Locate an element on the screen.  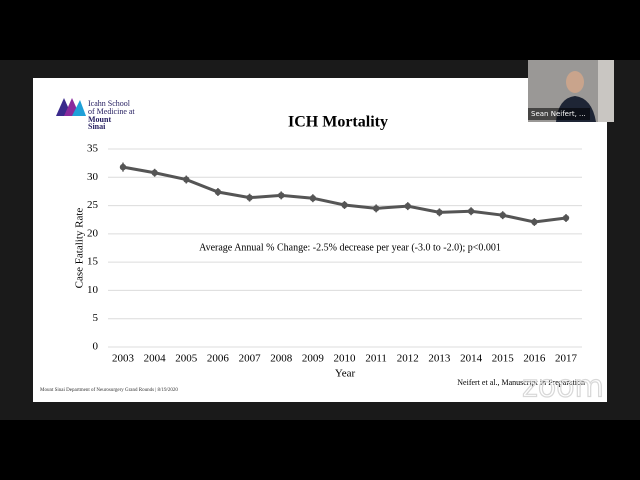
x-tick-label: 2013 is located at coordinates (439, 359).